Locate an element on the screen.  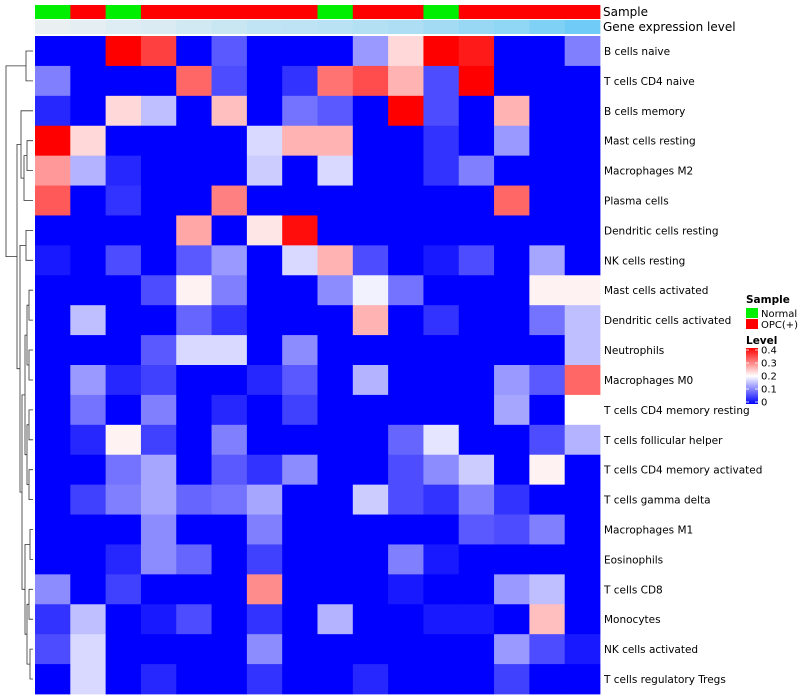
row-label: T cells CD4 naive is located at coordinates (649, 82).